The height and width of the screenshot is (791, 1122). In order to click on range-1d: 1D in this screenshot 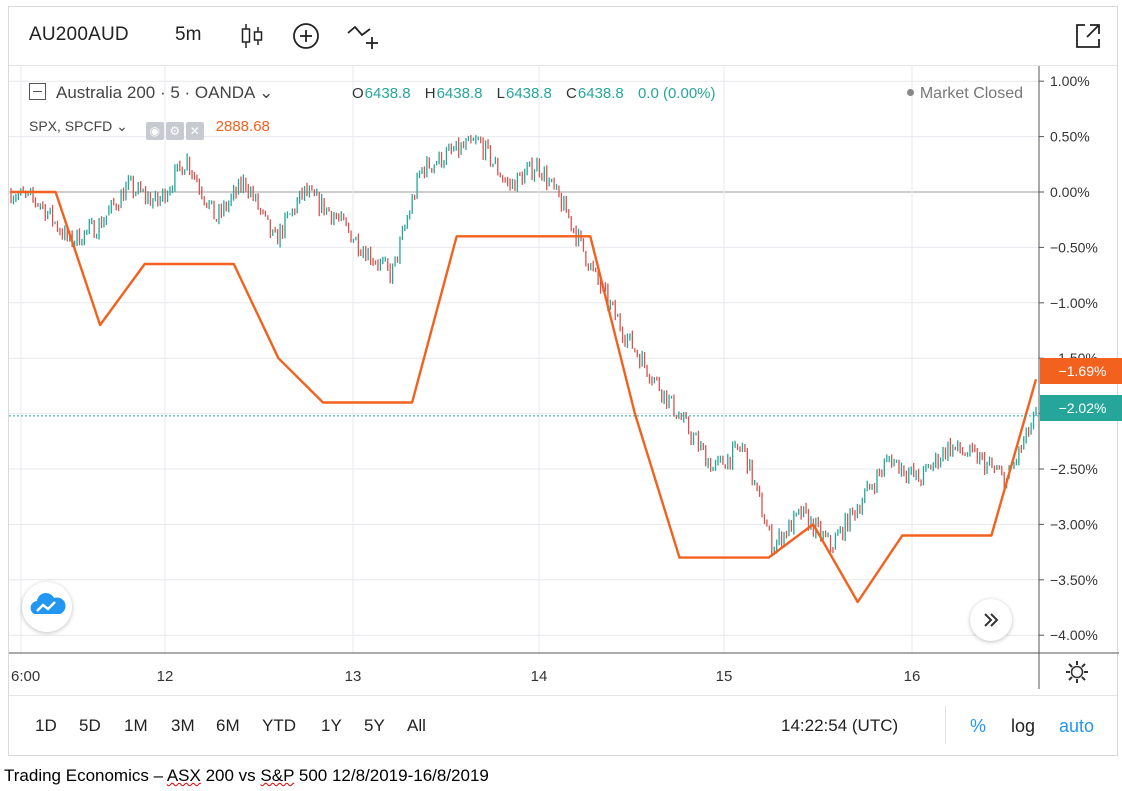, I will do `click(46, 725)`.